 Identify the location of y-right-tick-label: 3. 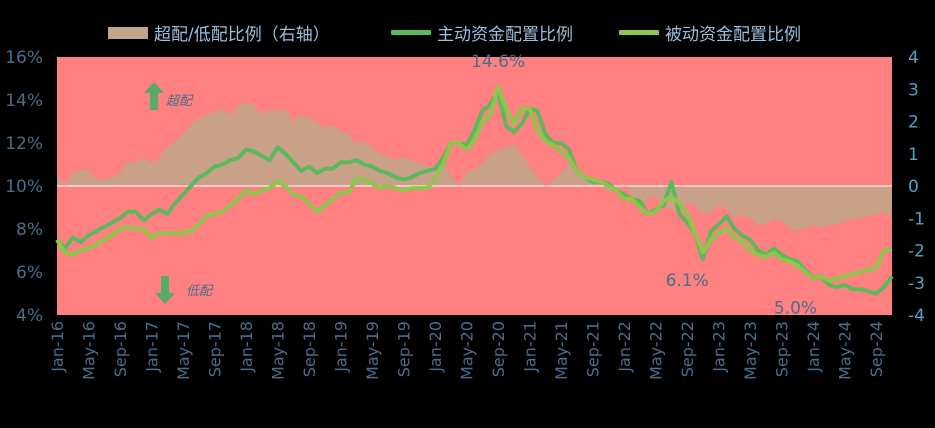
(913, 90).